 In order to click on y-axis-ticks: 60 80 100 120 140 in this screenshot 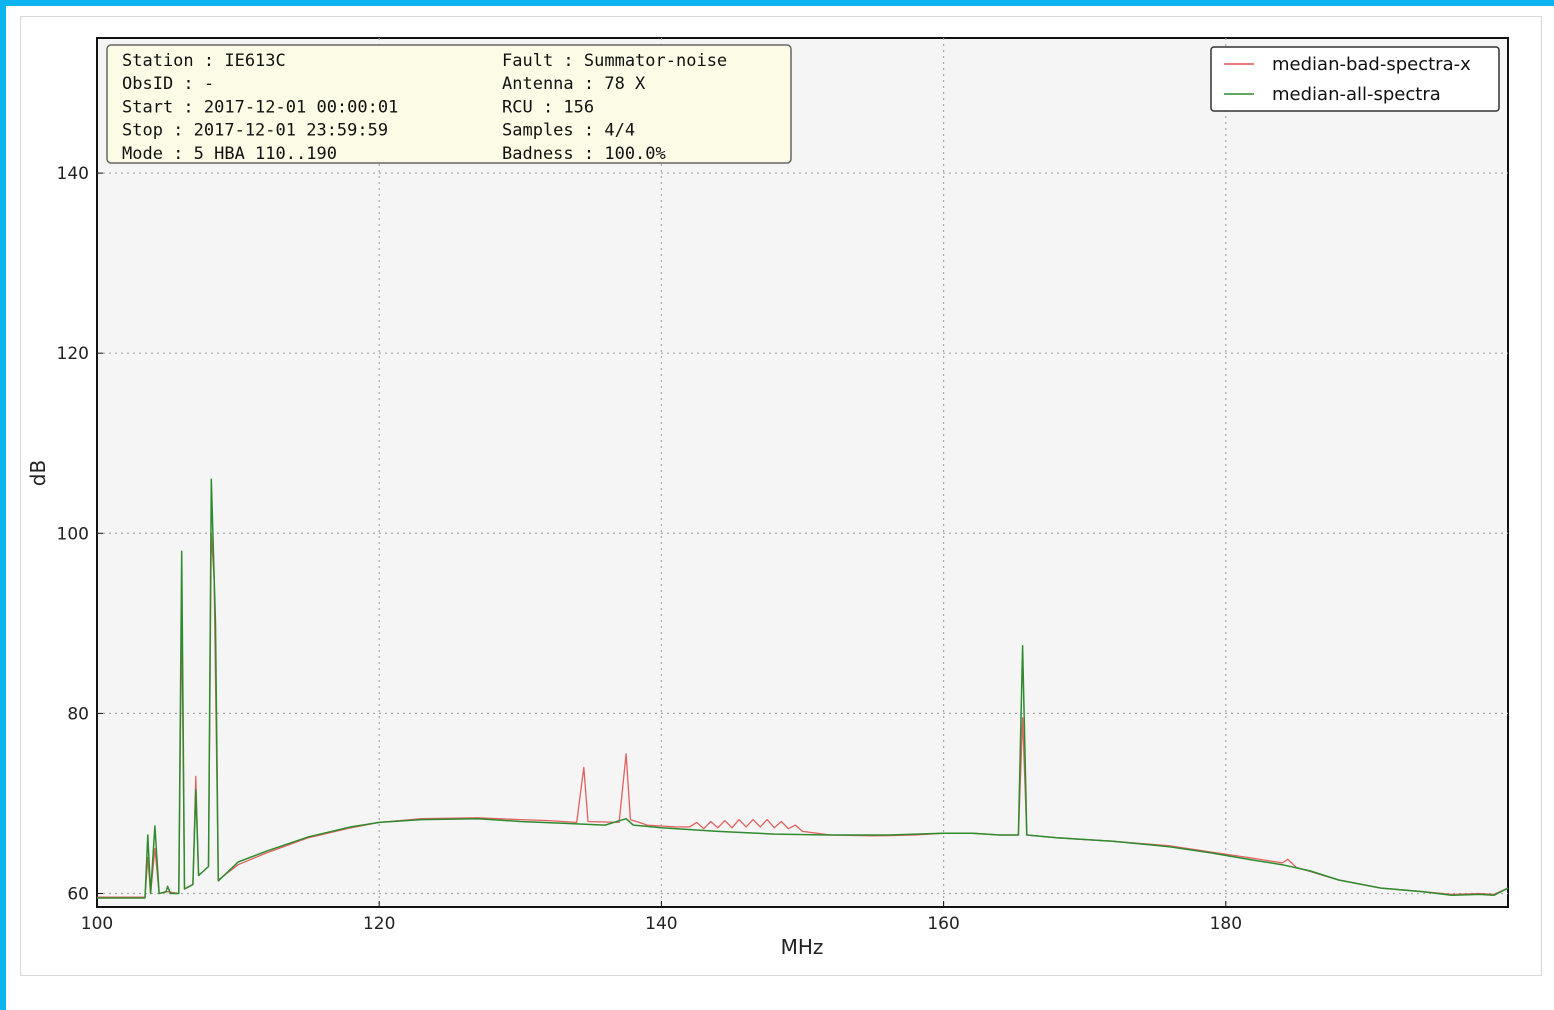, I will do `click(80, 534)`.